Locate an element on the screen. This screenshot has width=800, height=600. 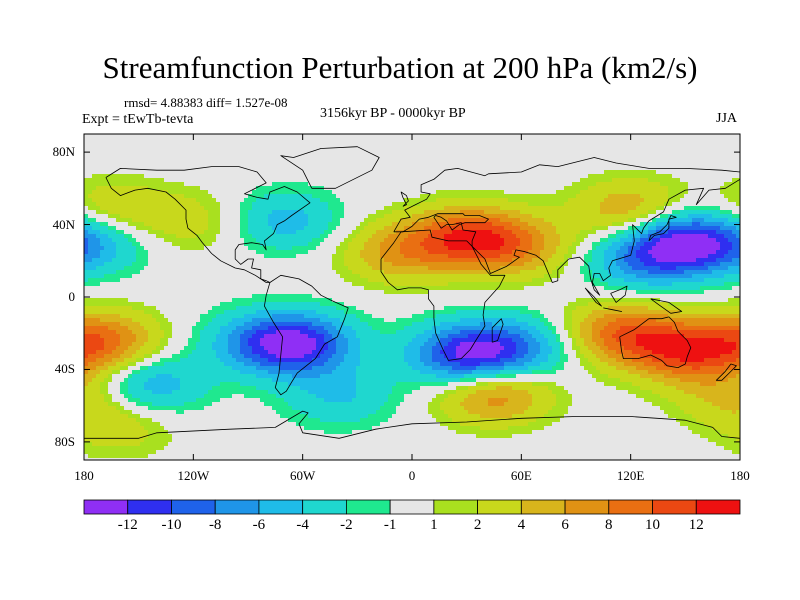
lon-tick-label: 60E is located at coordinates (521, 475).